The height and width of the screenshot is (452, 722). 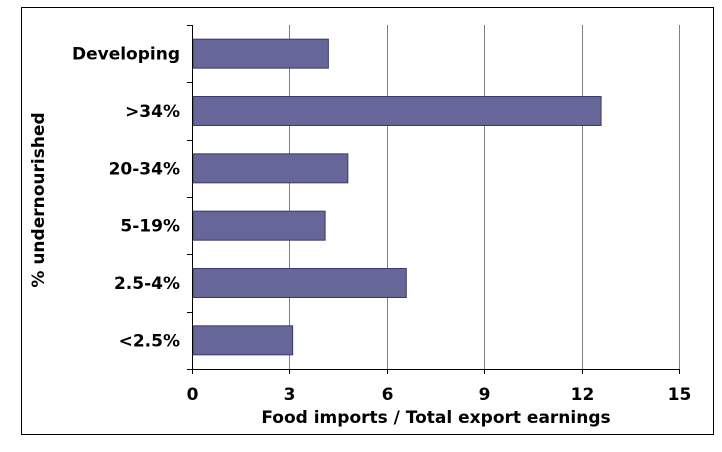 I want to click on category-label: 20-34%, so click(x=144, y=169).